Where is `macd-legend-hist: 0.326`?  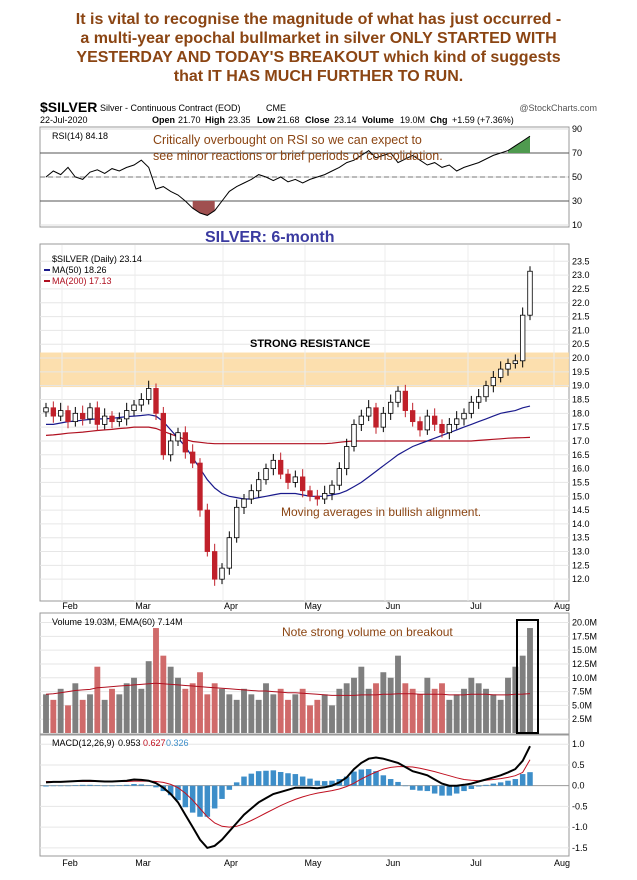
macd-legend-hist: 0.326 is located at coordinates (177, 743).